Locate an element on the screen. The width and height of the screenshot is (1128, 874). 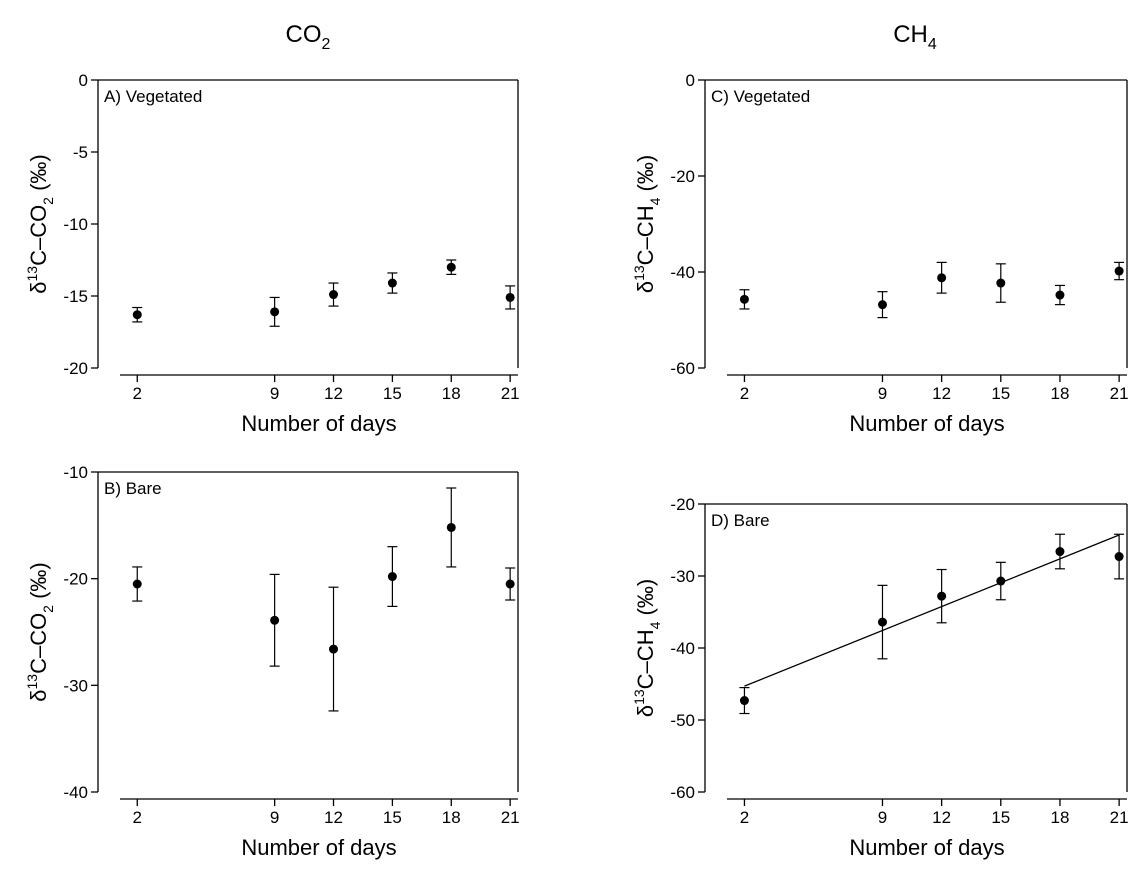
trend-line is located at coordinates (932, 610).